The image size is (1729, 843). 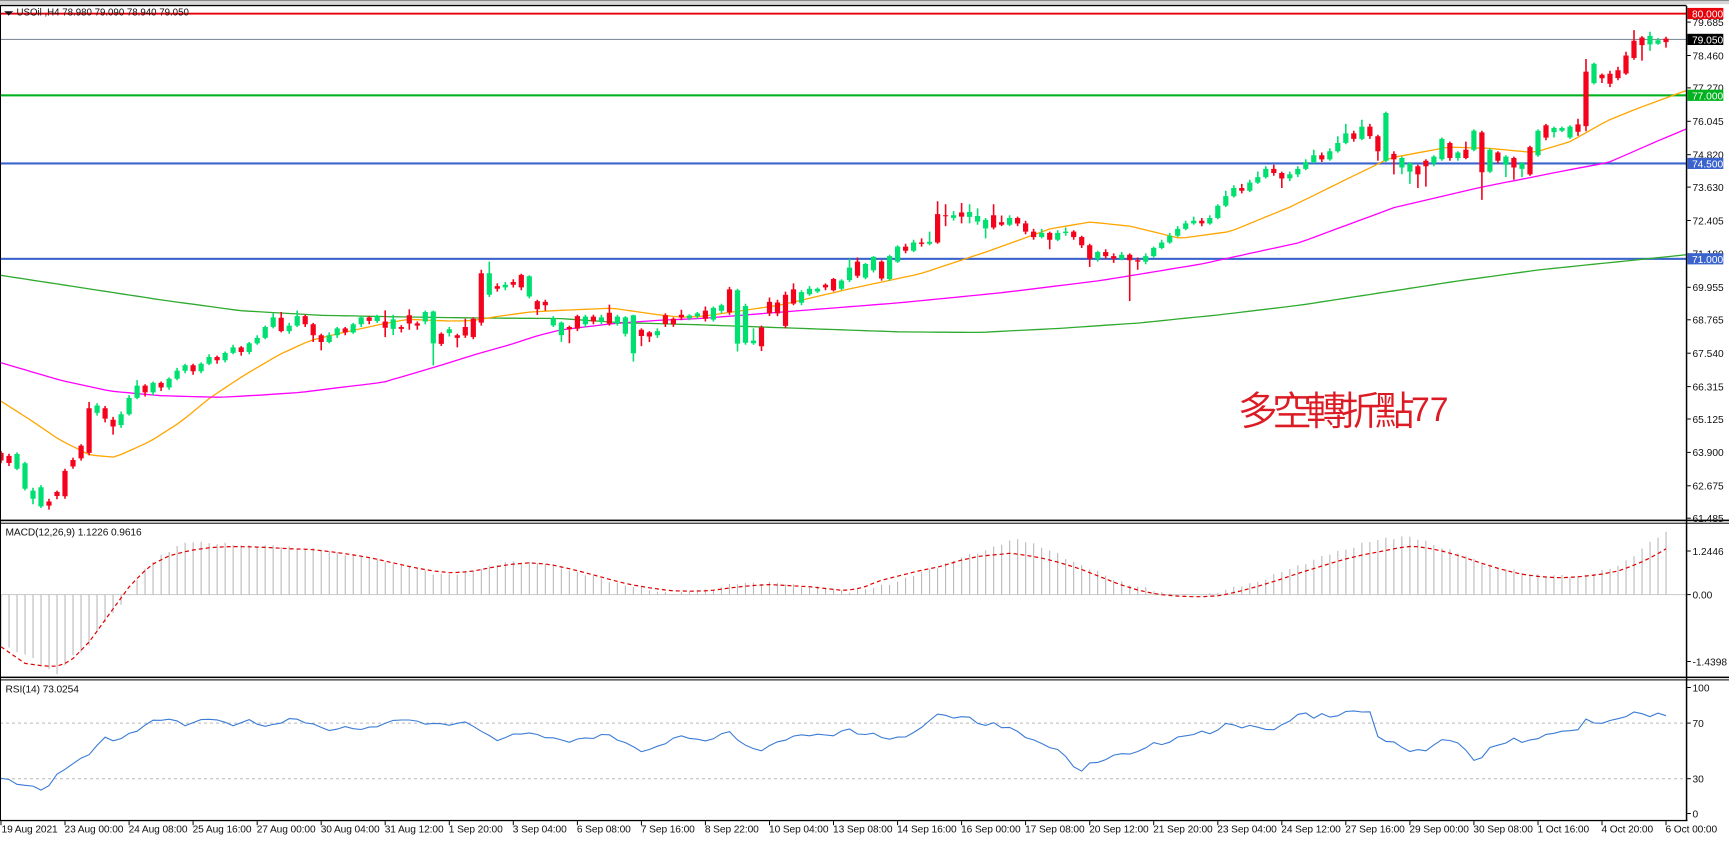 I want to click on svg-text: 3 Sep 04:00, so click(x=540, y=830).